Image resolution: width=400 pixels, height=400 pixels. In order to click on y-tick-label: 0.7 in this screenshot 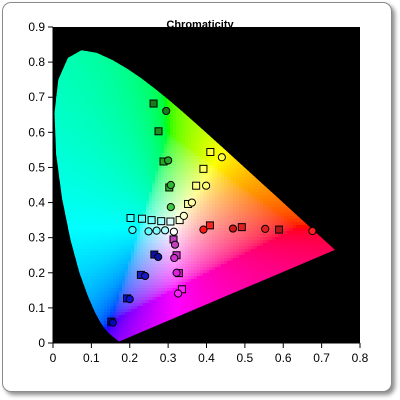, I will do `click(36, 97)`.